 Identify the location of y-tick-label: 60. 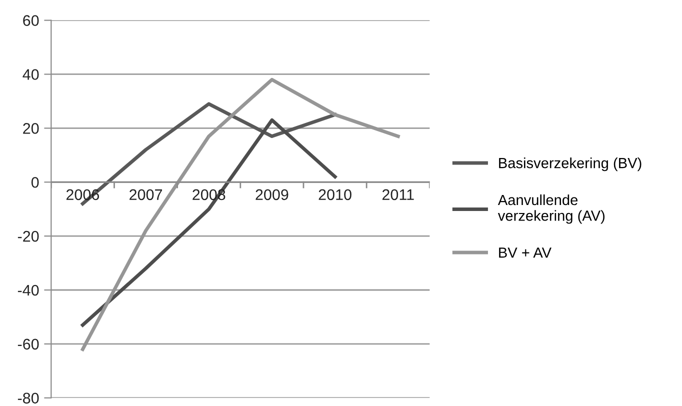
(31, 20).